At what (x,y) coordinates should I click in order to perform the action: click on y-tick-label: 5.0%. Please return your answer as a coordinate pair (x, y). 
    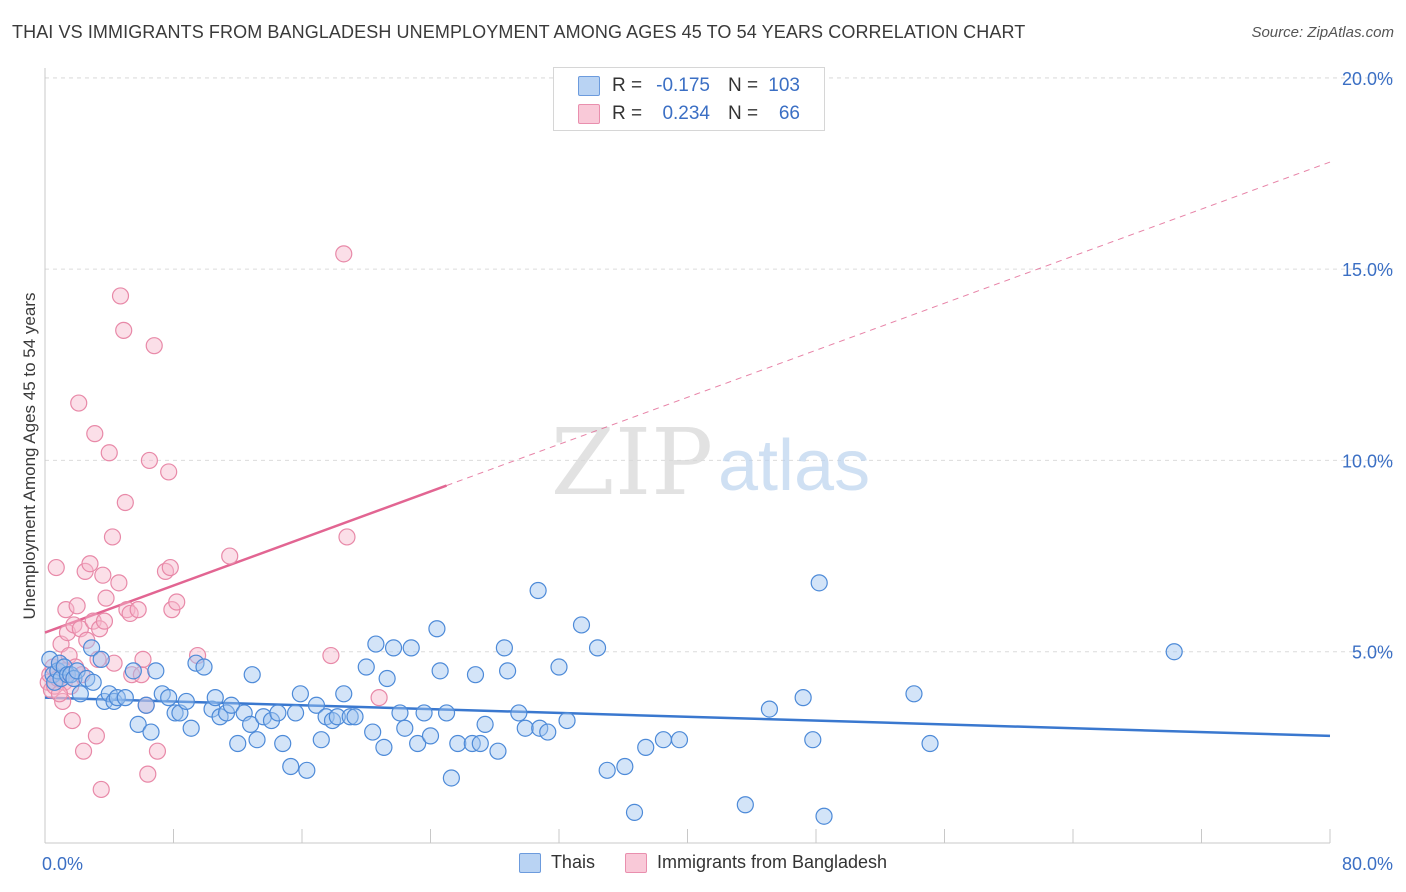
    Looking at the image, I should click on (1372, 653).